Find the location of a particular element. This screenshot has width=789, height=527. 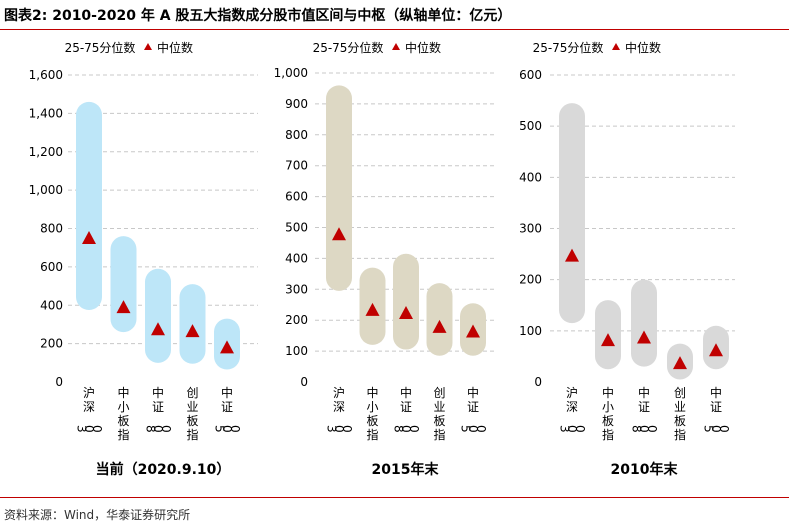

chart-title: 2015年末 is located at coordinates (406, 469).